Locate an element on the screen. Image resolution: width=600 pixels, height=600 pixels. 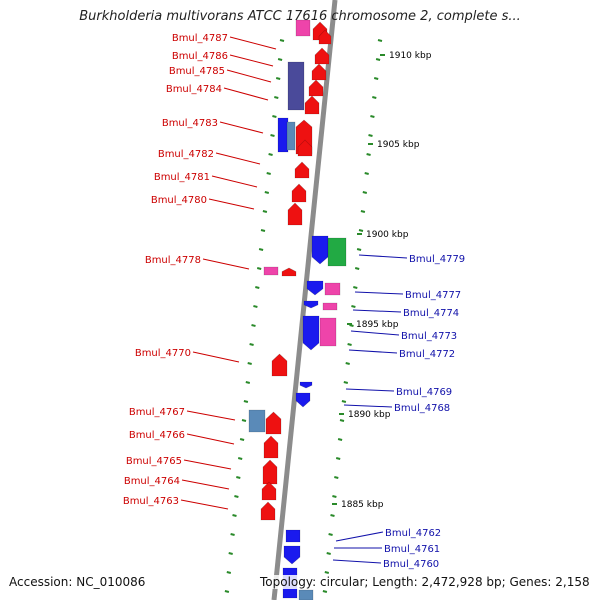
gene-label: Bmul_4768 is located at coordinates (422, 408).